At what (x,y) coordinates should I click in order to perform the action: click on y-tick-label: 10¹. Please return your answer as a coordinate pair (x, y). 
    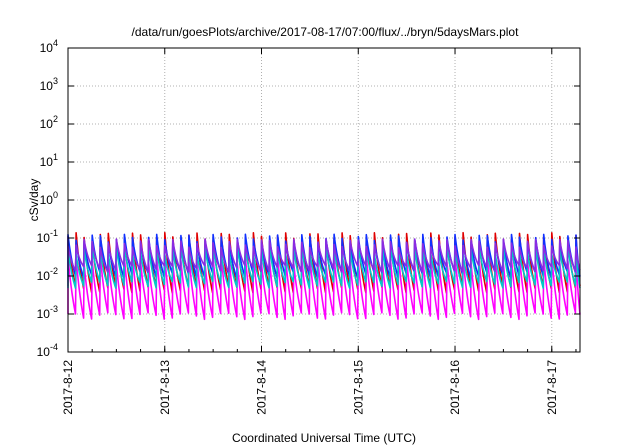
    Looking at the image, I should click on (49, 160).